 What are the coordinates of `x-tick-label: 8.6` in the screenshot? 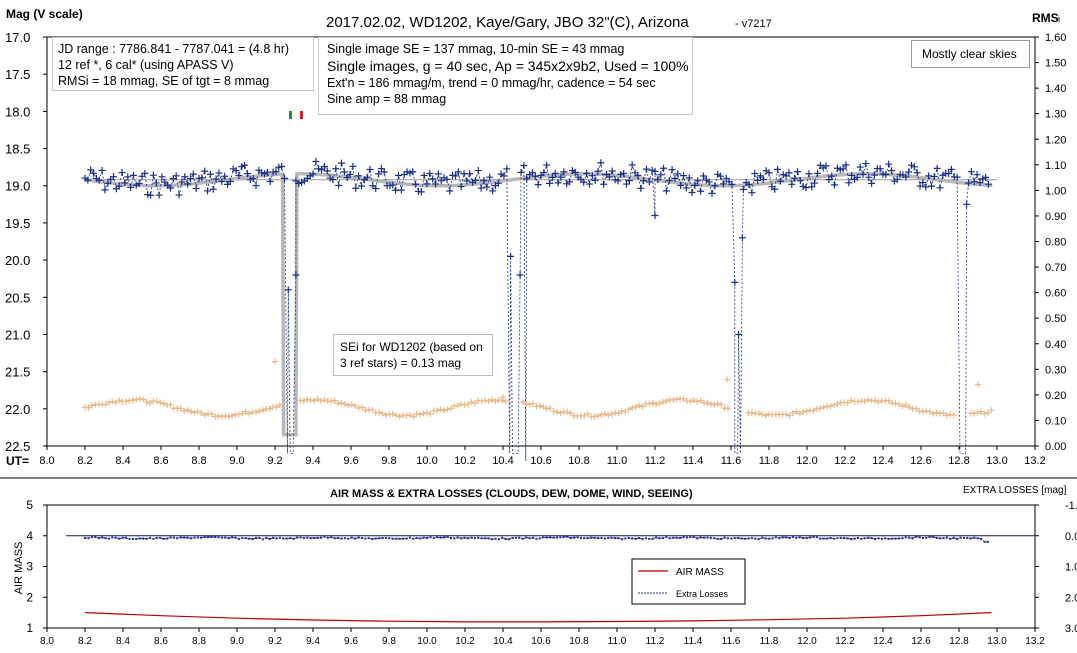 It's located at (160, 461).